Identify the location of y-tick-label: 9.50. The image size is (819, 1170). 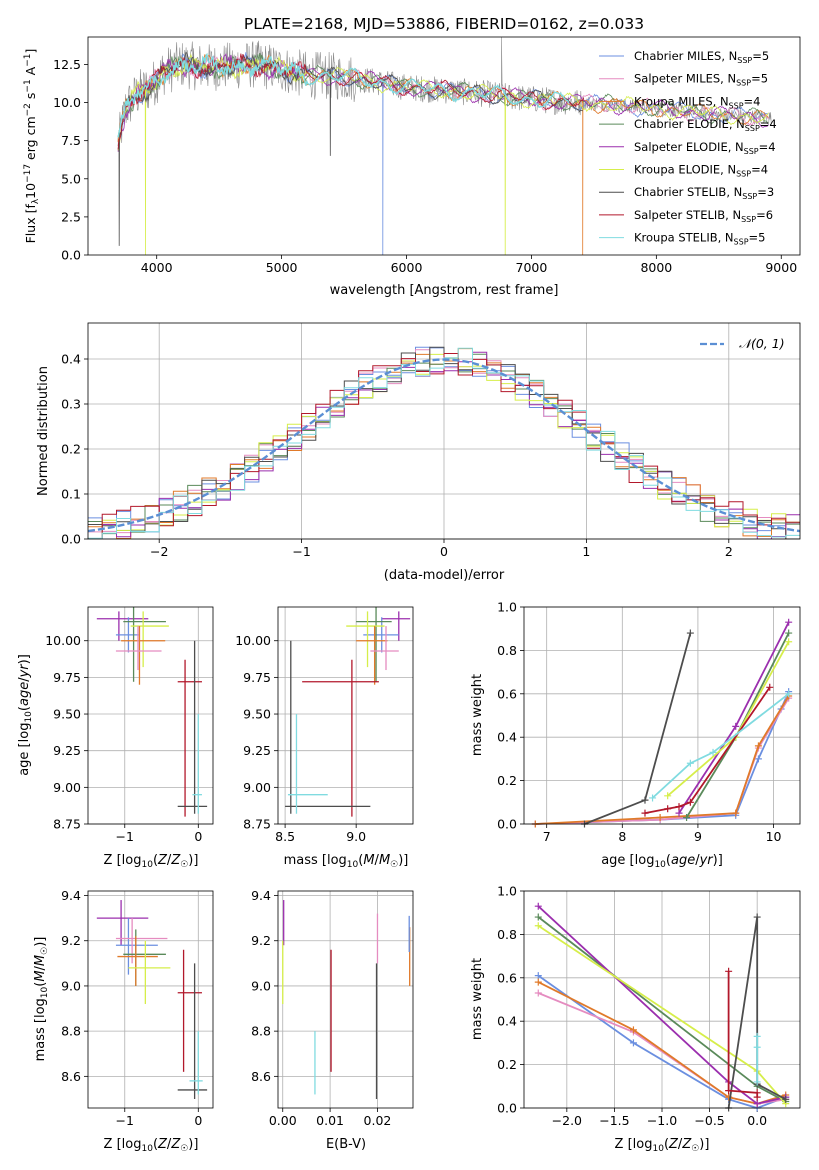
(257, 714).